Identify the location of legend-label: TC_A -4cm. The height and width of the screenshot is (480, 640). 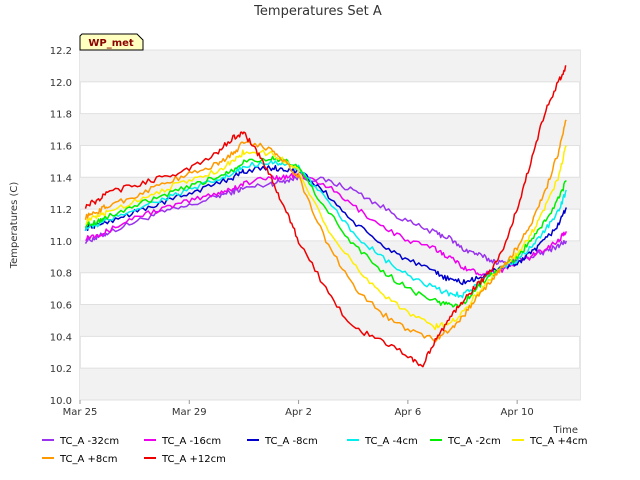
(391, 441).